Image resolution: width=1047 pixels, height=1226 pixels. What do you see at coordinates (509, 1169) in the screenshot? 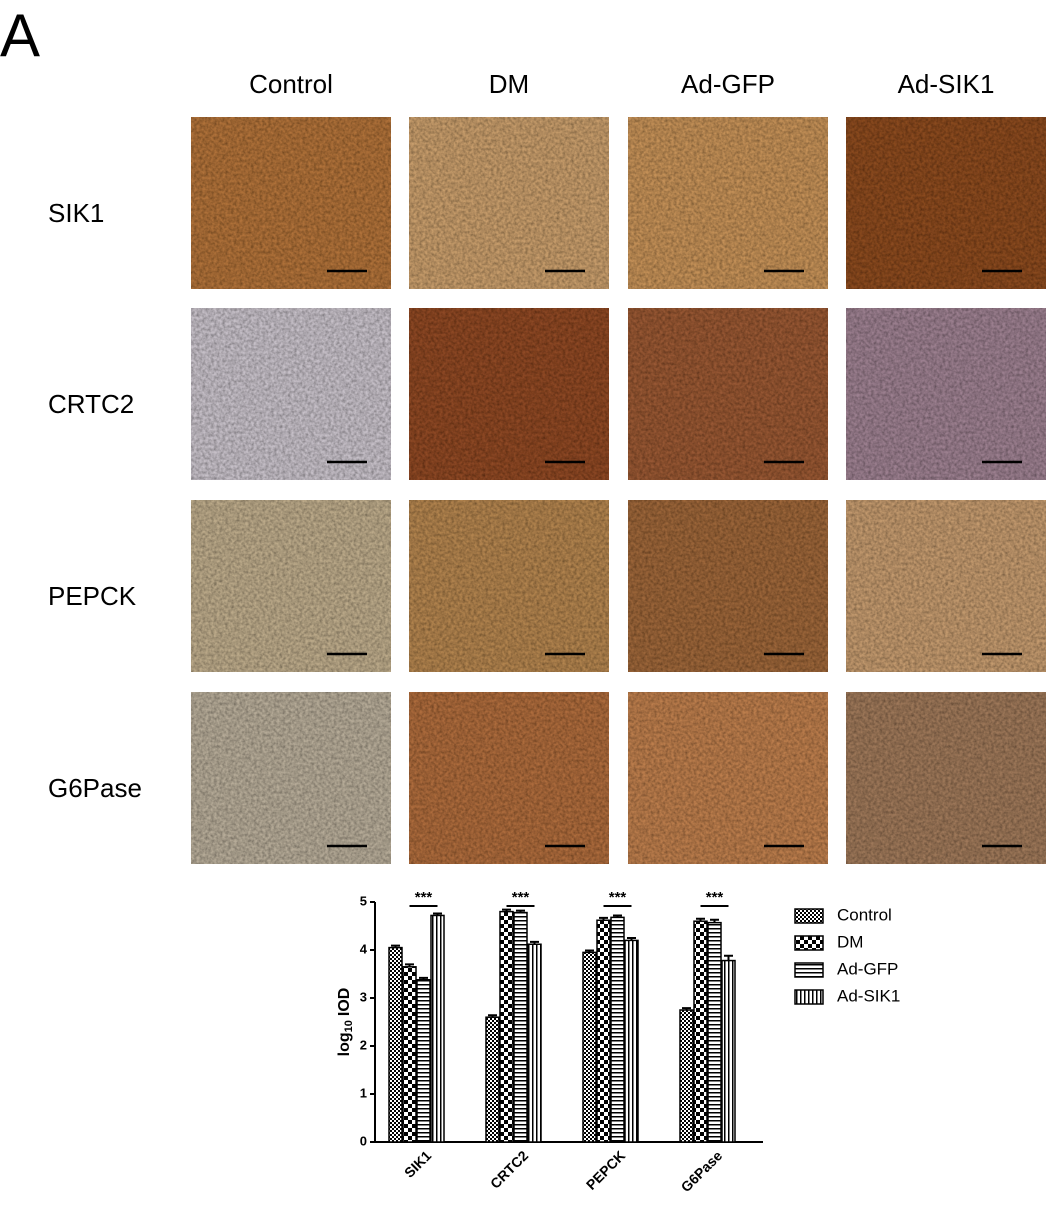
I see `x-tick-label: CRTC2` at bounding box center [509, 1169].